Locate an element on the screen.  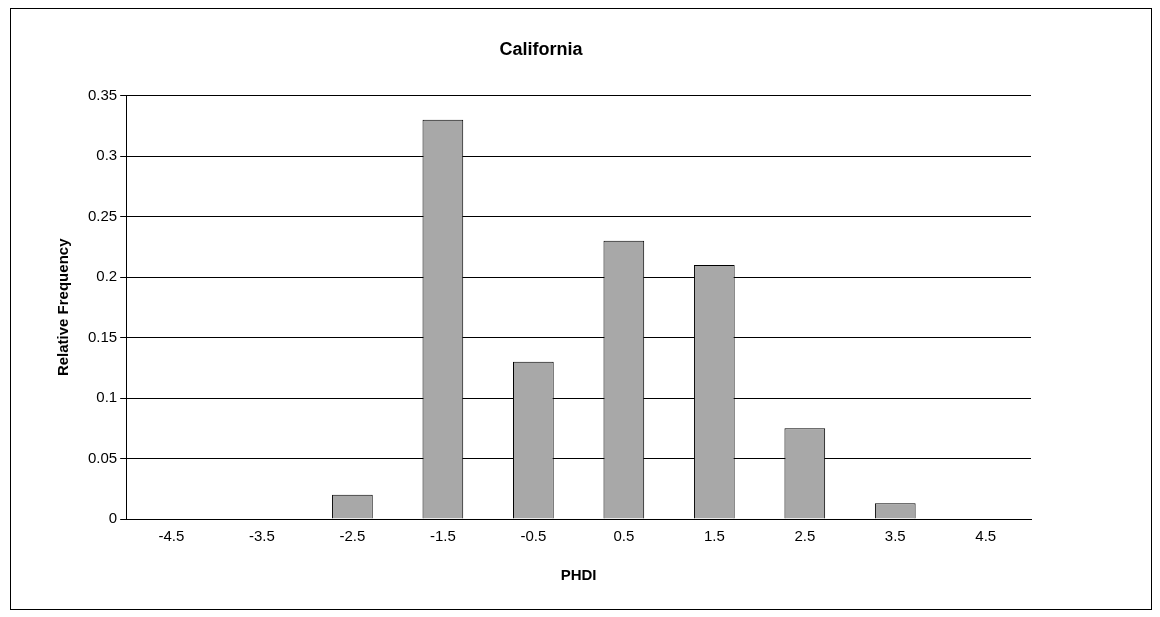
y-tick-label: 0.3 is located at coordinates (107, 155).